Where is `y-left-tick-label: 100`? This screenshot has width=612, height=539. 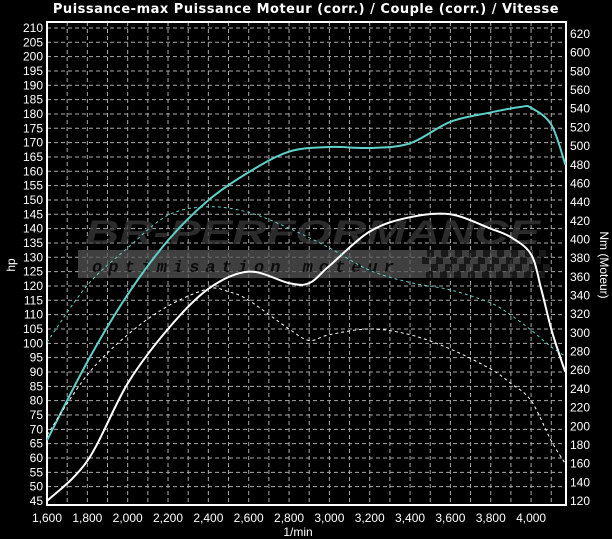
y-left-tick-label: 100 is located at coordinates (33, 343).